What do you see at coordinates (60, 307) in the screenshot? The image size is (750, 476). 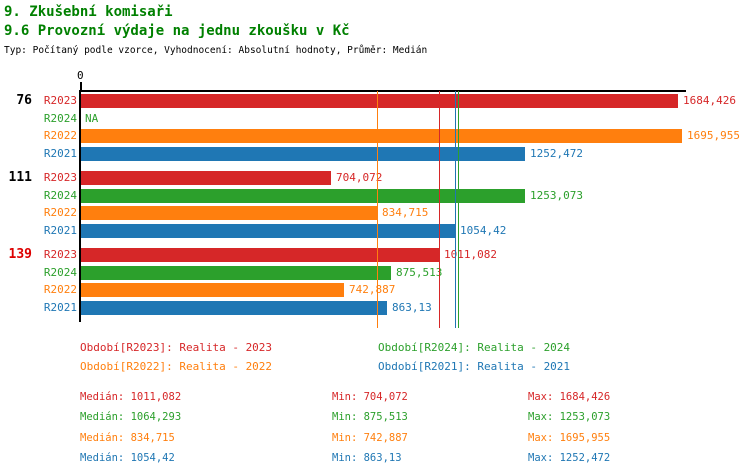 I see `row-label-139-R2021: R2021` at bounding box center [60, 307].